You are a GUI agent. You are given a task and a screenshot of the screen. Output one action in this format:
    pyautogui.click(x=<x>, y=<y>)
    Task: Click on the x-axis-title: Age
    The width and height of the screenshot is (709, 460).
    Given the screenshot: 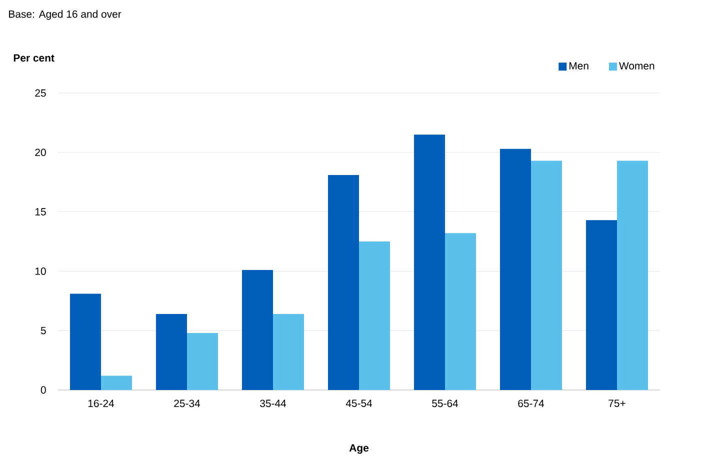 What is the action you would take?
    pyautogui.click(x=359, y=449)
    